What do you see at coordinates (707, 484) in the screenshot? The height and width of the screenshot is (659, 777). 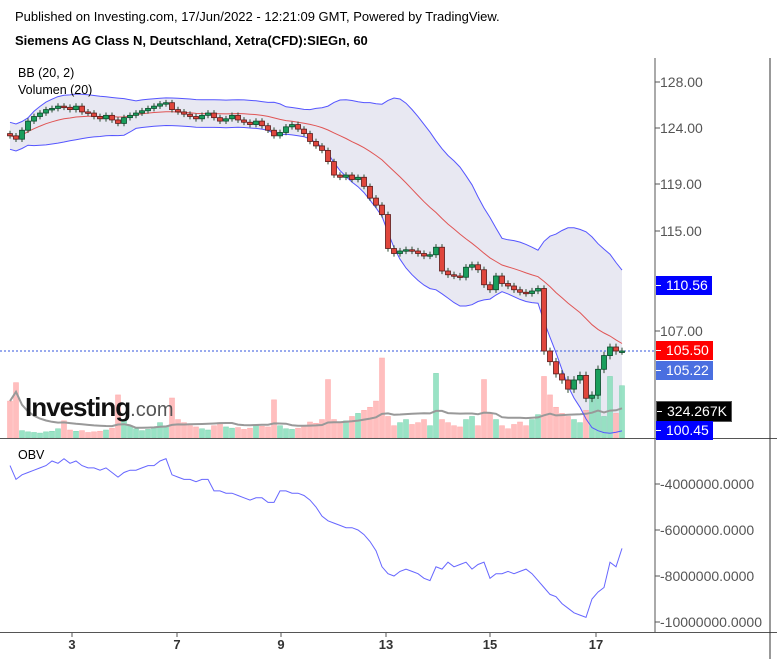 I see `obv-tick: -4000000.0000` at bounding box center [707, 484].